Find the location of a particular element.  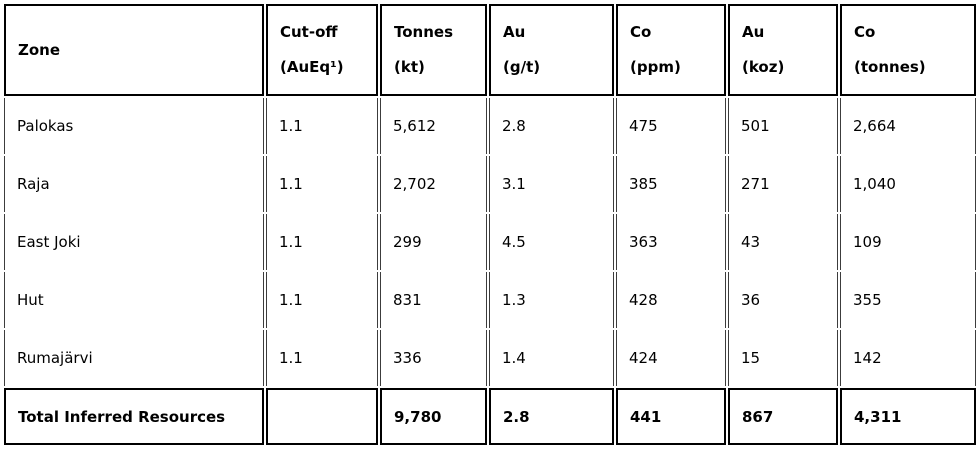

table-row-hut: Hut 1.1 831 1.3 428 36 355 is located at coordinates (490, 300).